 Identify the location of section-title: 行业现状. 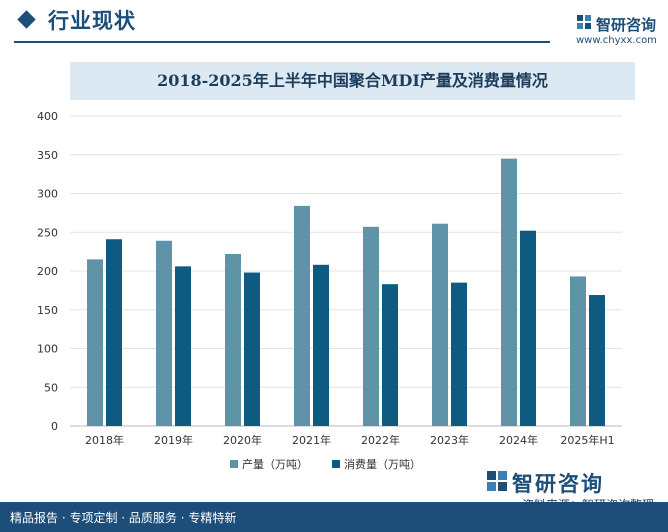
(92, 21).